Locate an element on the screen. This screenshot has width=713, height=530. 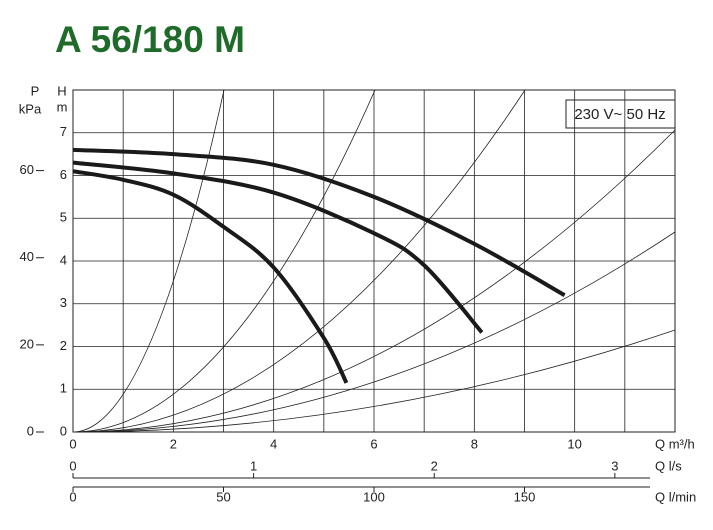
y-tick-label: 3 is located at coordinates (63, 302).